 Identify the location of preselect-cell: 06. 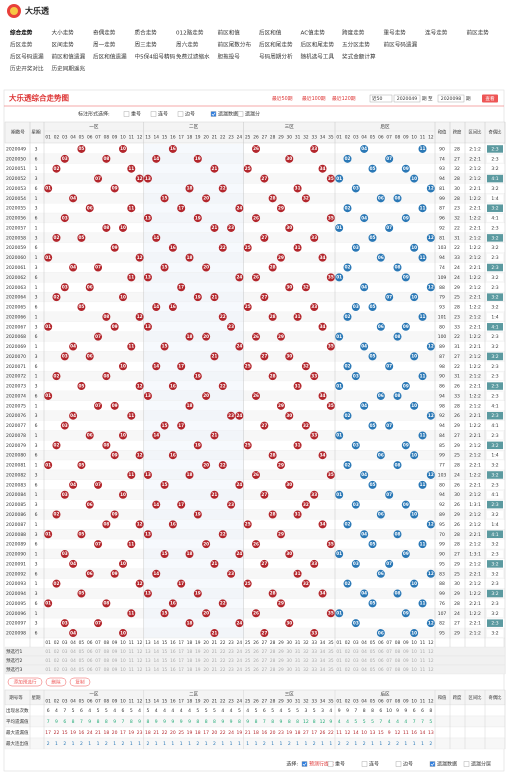
(381, 652).